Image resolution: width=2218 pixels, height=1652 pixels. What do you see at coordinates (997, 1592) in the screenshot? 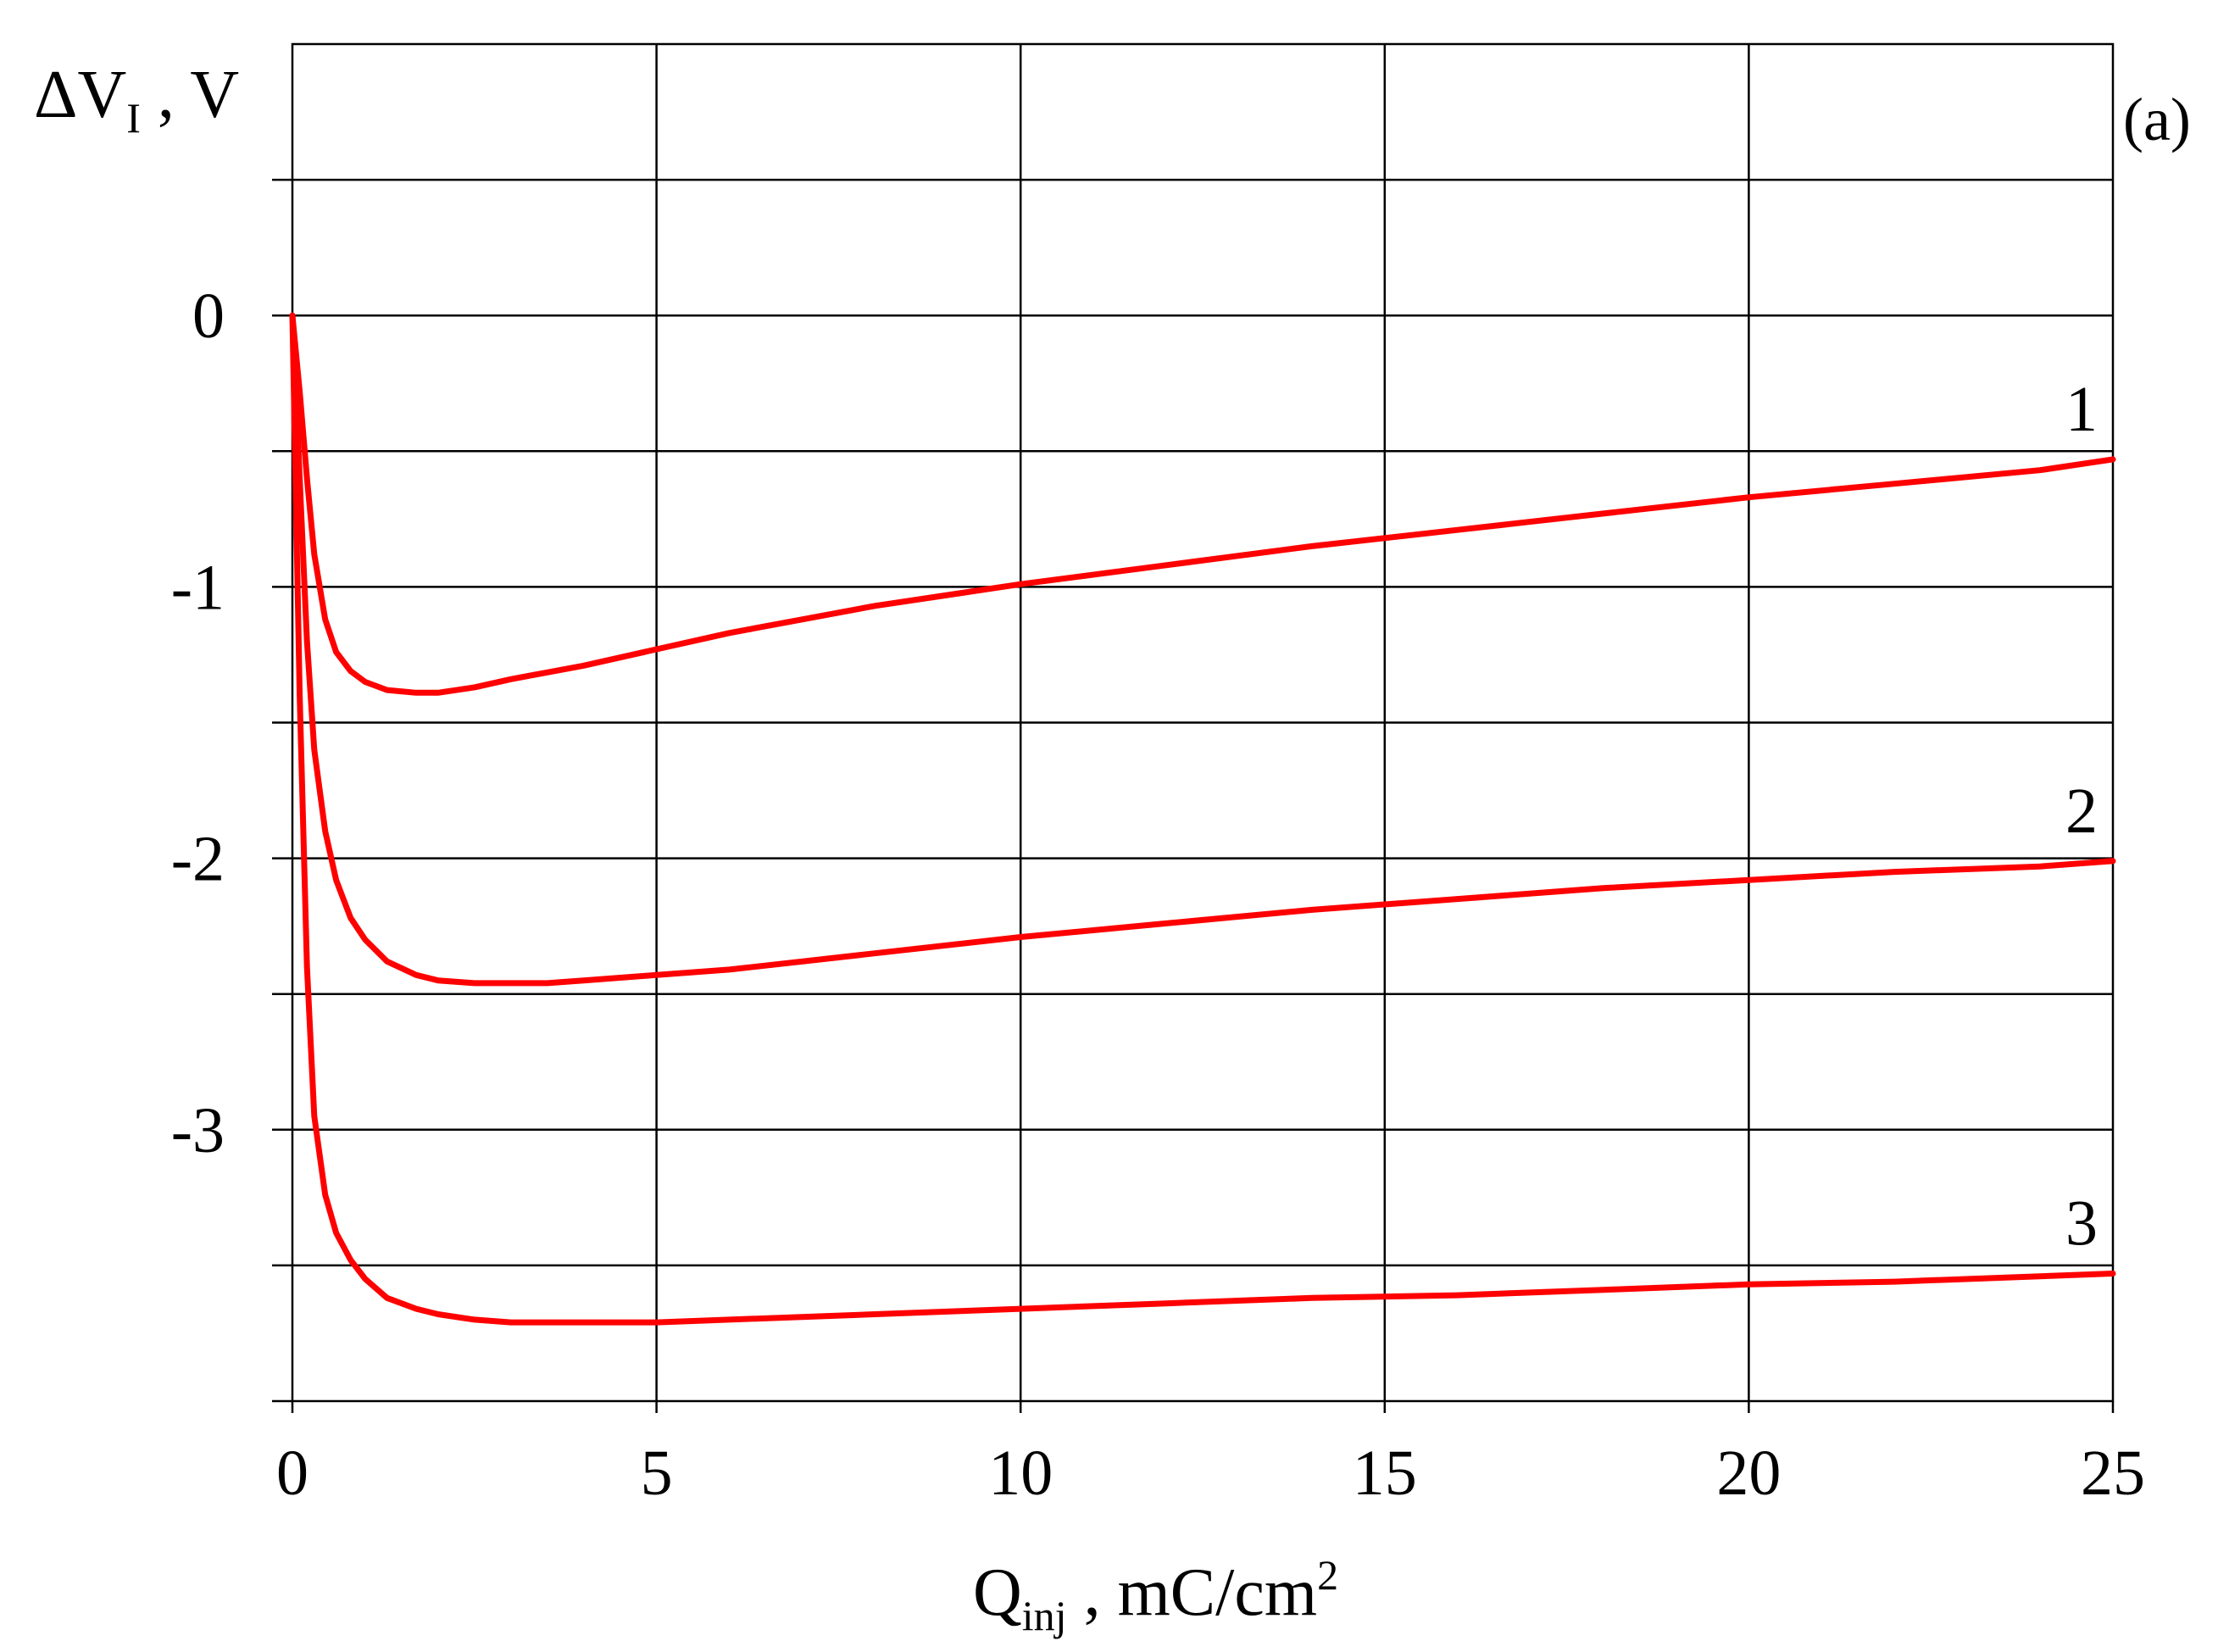
I see `x-axis-title-main: Q` at bounding box center [997, 1592].